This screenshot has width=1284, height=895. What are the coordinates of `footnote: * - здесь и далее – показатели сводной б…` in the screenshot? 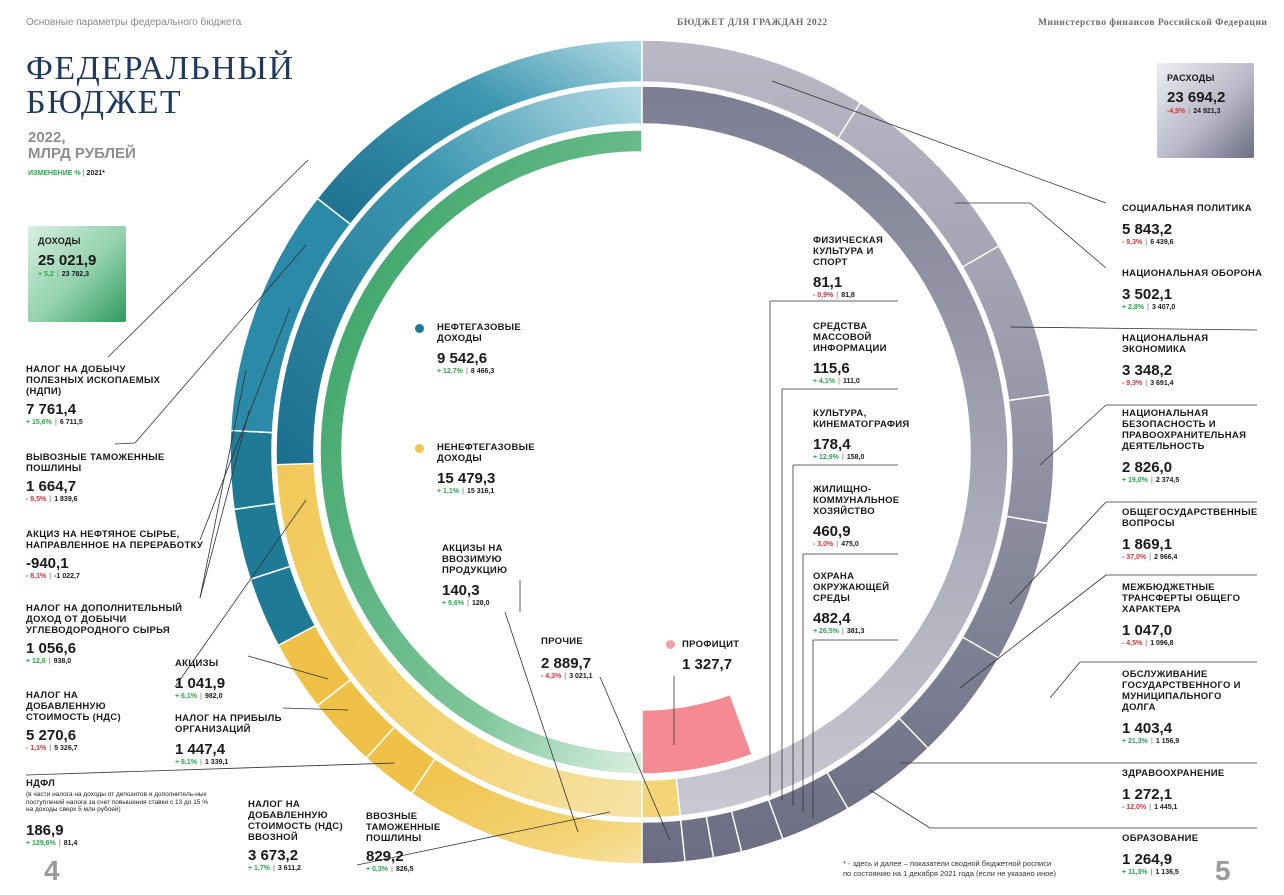 It's located at (949, 869).